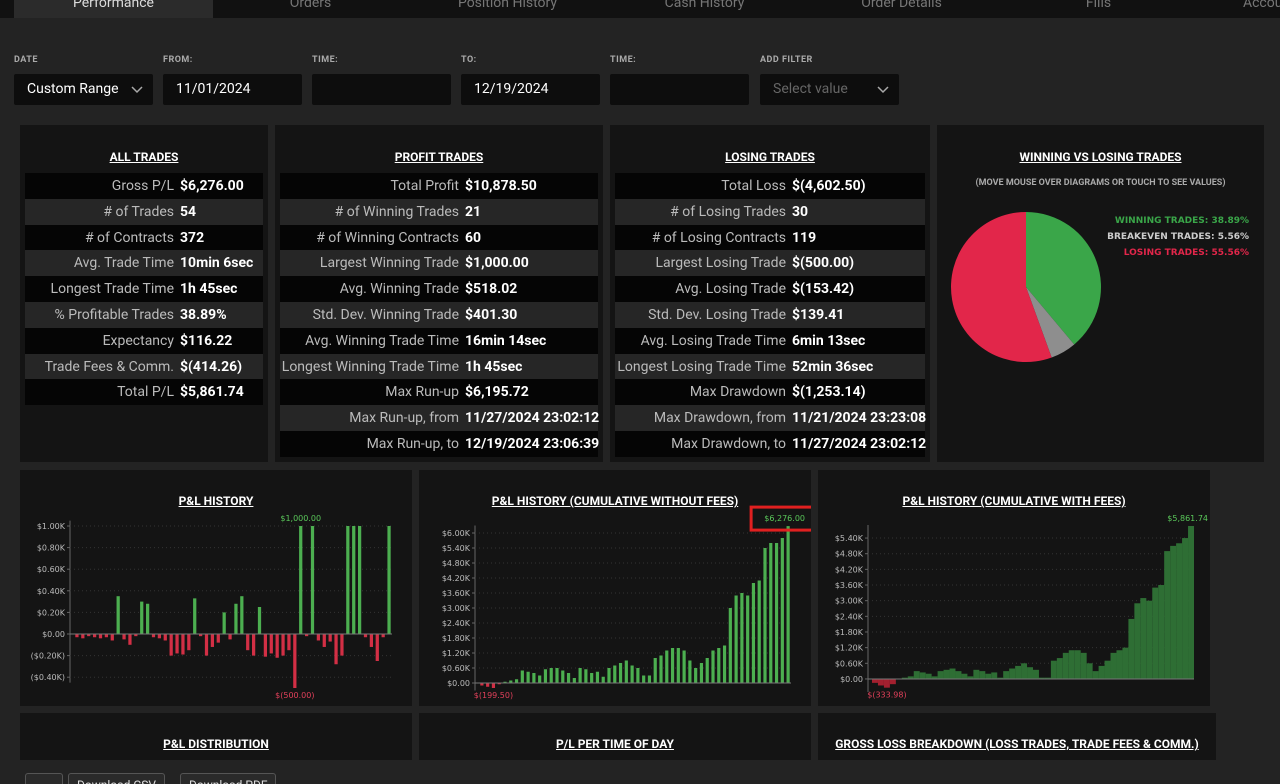 Image resolution: width=1280 pixels, height=784 pixels. Describe the element at coordinates (188, 211) in the screenshot. I see `stat-value: 54` at that location.